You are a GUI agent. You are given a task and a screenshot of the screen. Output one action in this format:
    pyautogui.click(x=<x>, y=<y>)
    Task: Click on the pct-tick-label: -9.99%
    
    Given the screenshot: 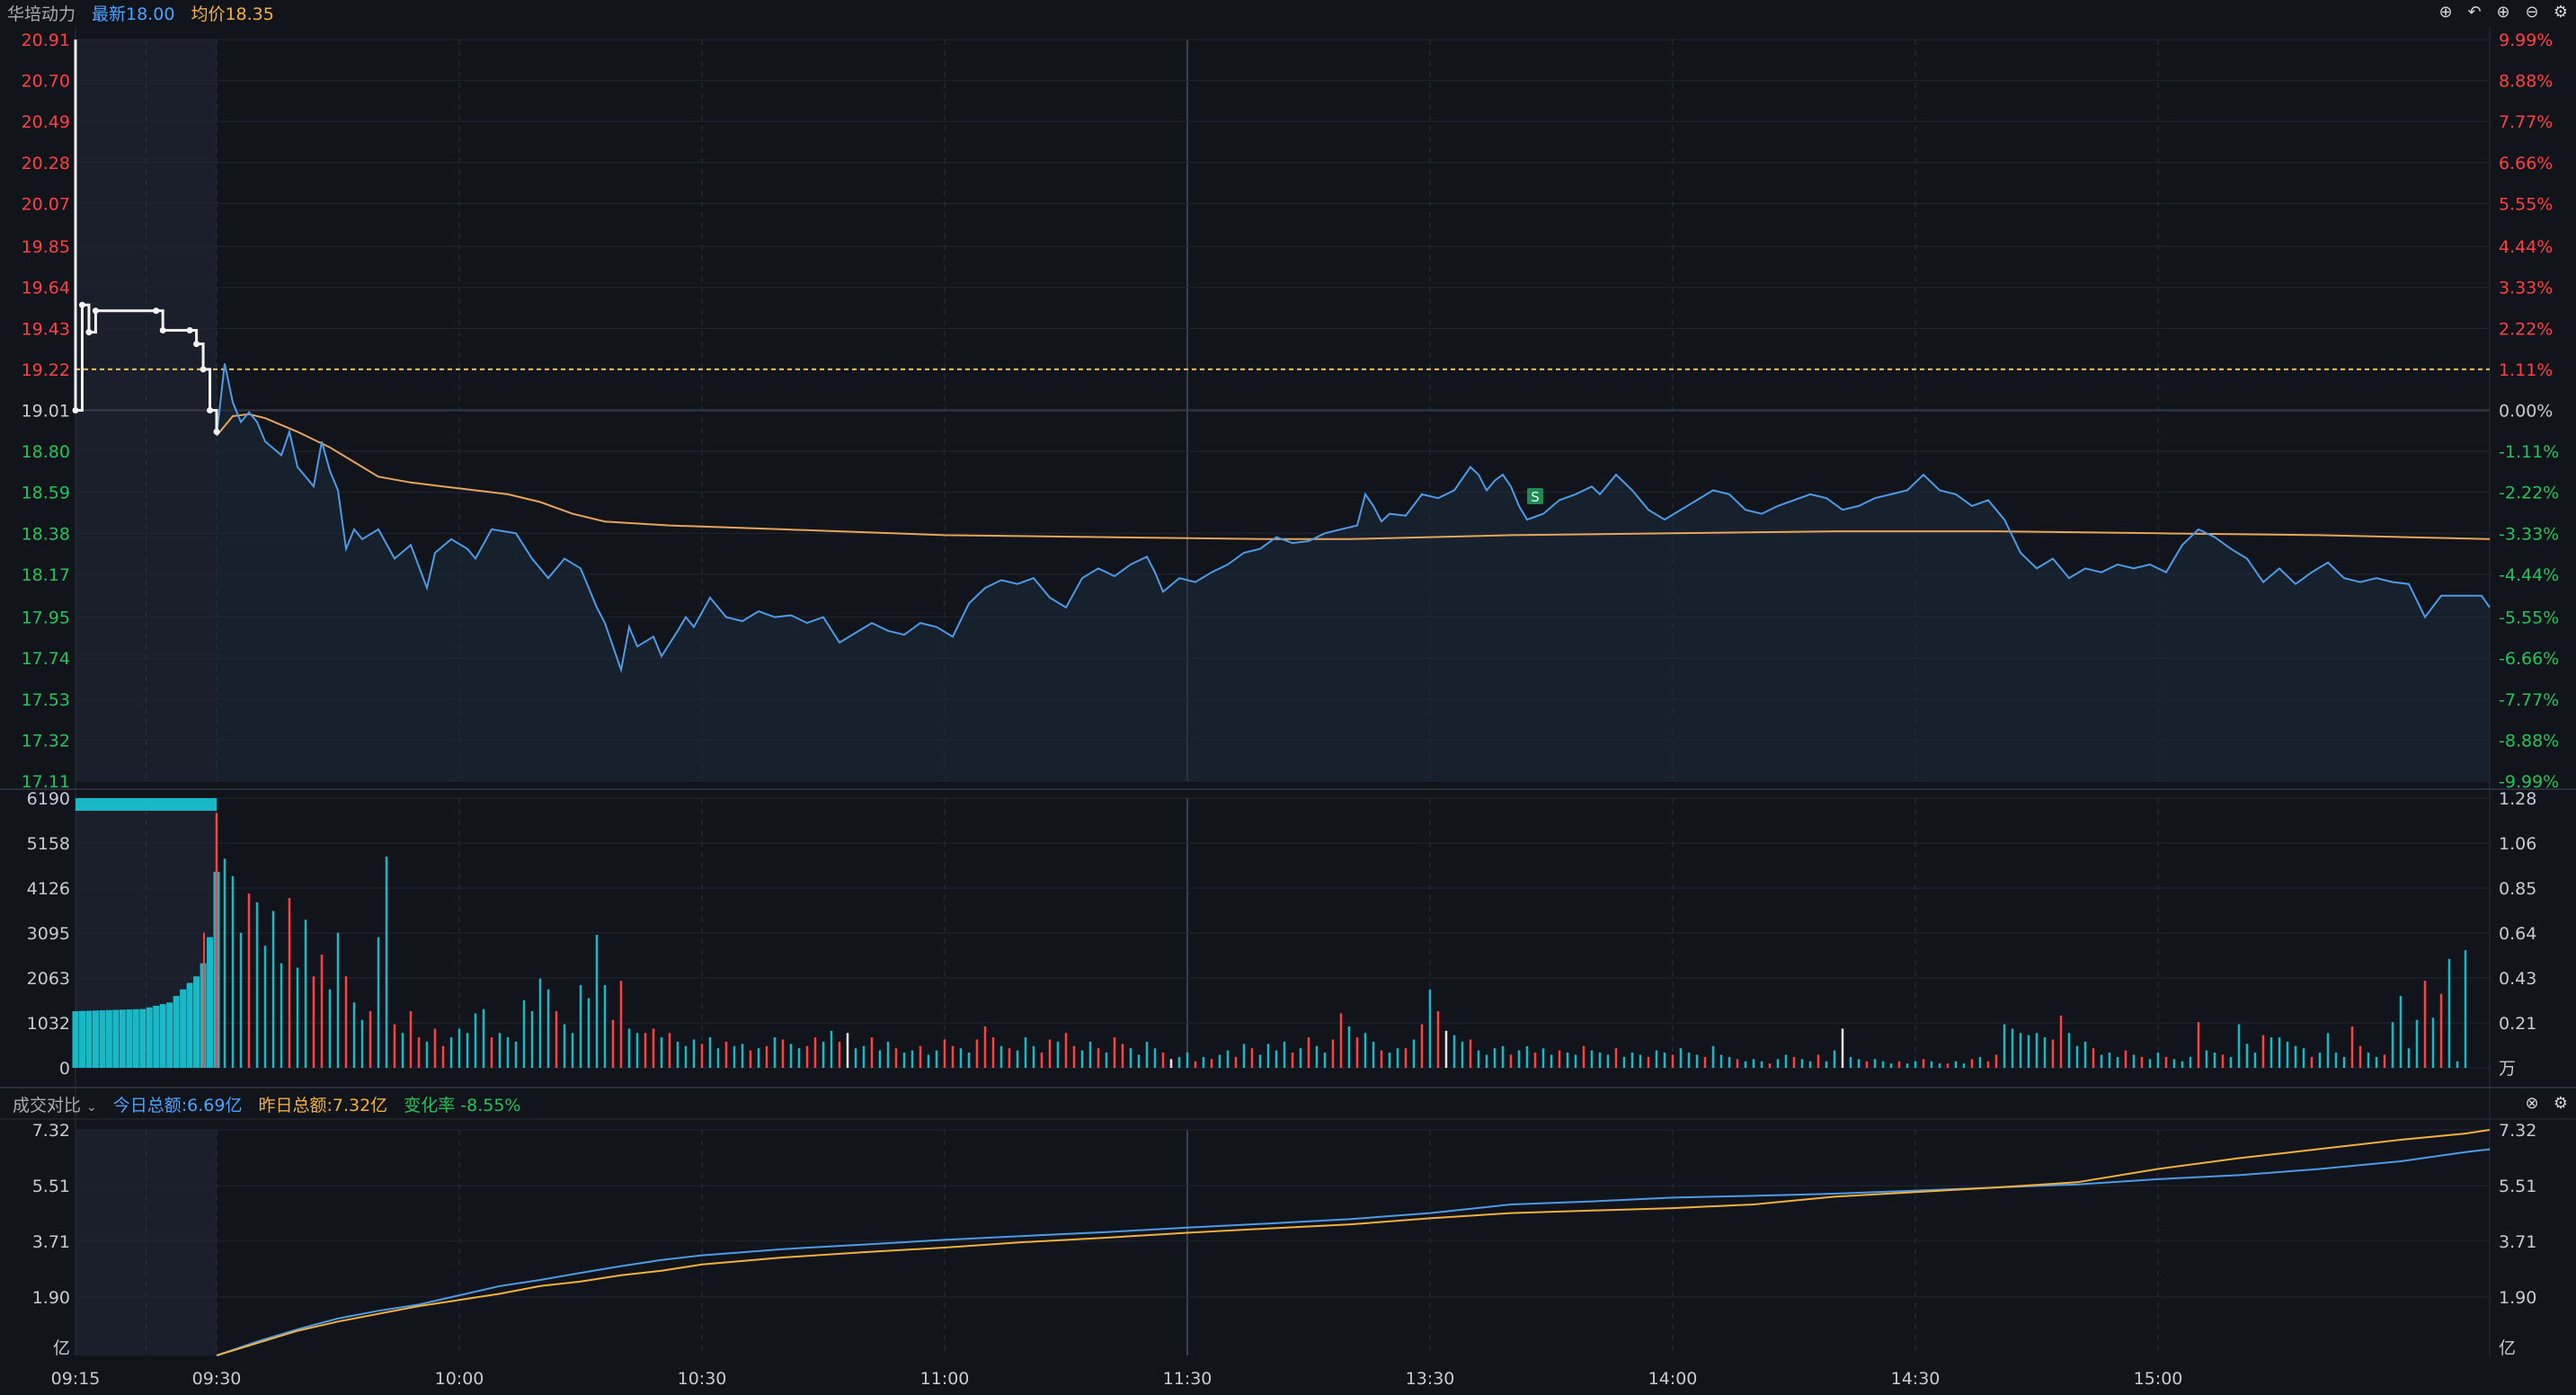 What is the action you would take?
    pyautogui.click(x=2529, y=782)
    